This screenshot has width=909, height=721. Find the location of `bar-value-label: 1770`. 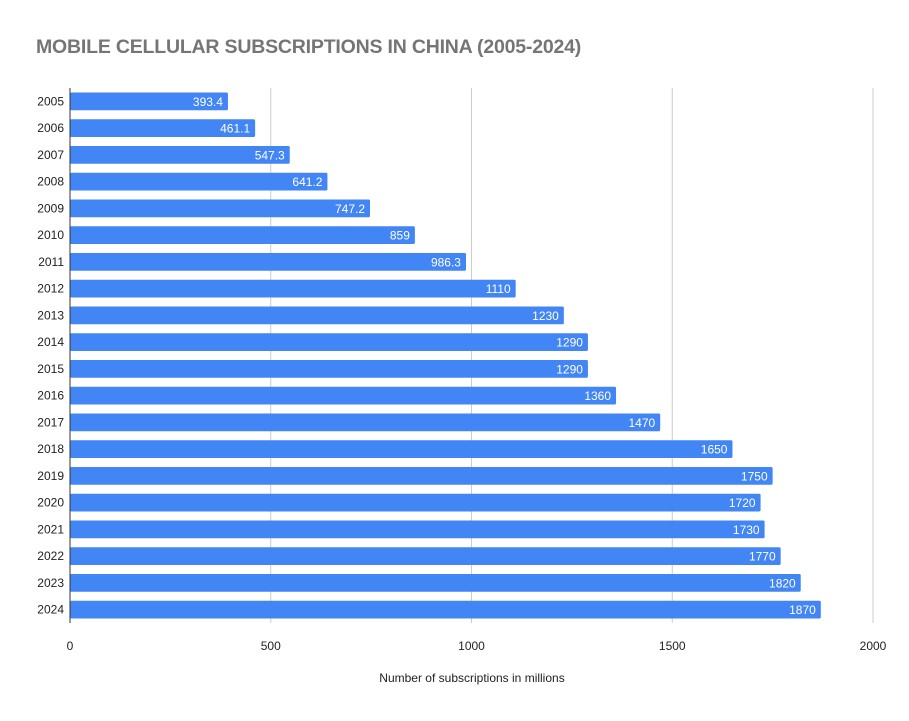

bar-value-label: 1770 is located at coordinates (762, 557).